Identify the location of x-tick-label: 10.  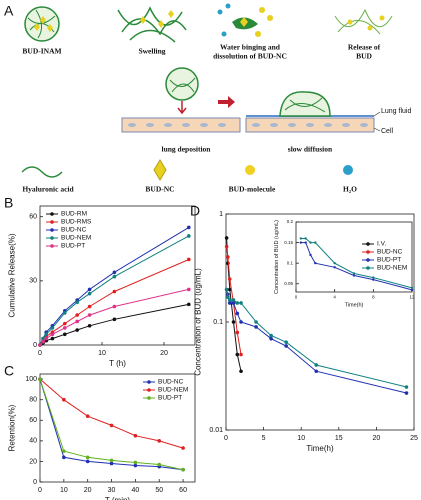
(64, 490).